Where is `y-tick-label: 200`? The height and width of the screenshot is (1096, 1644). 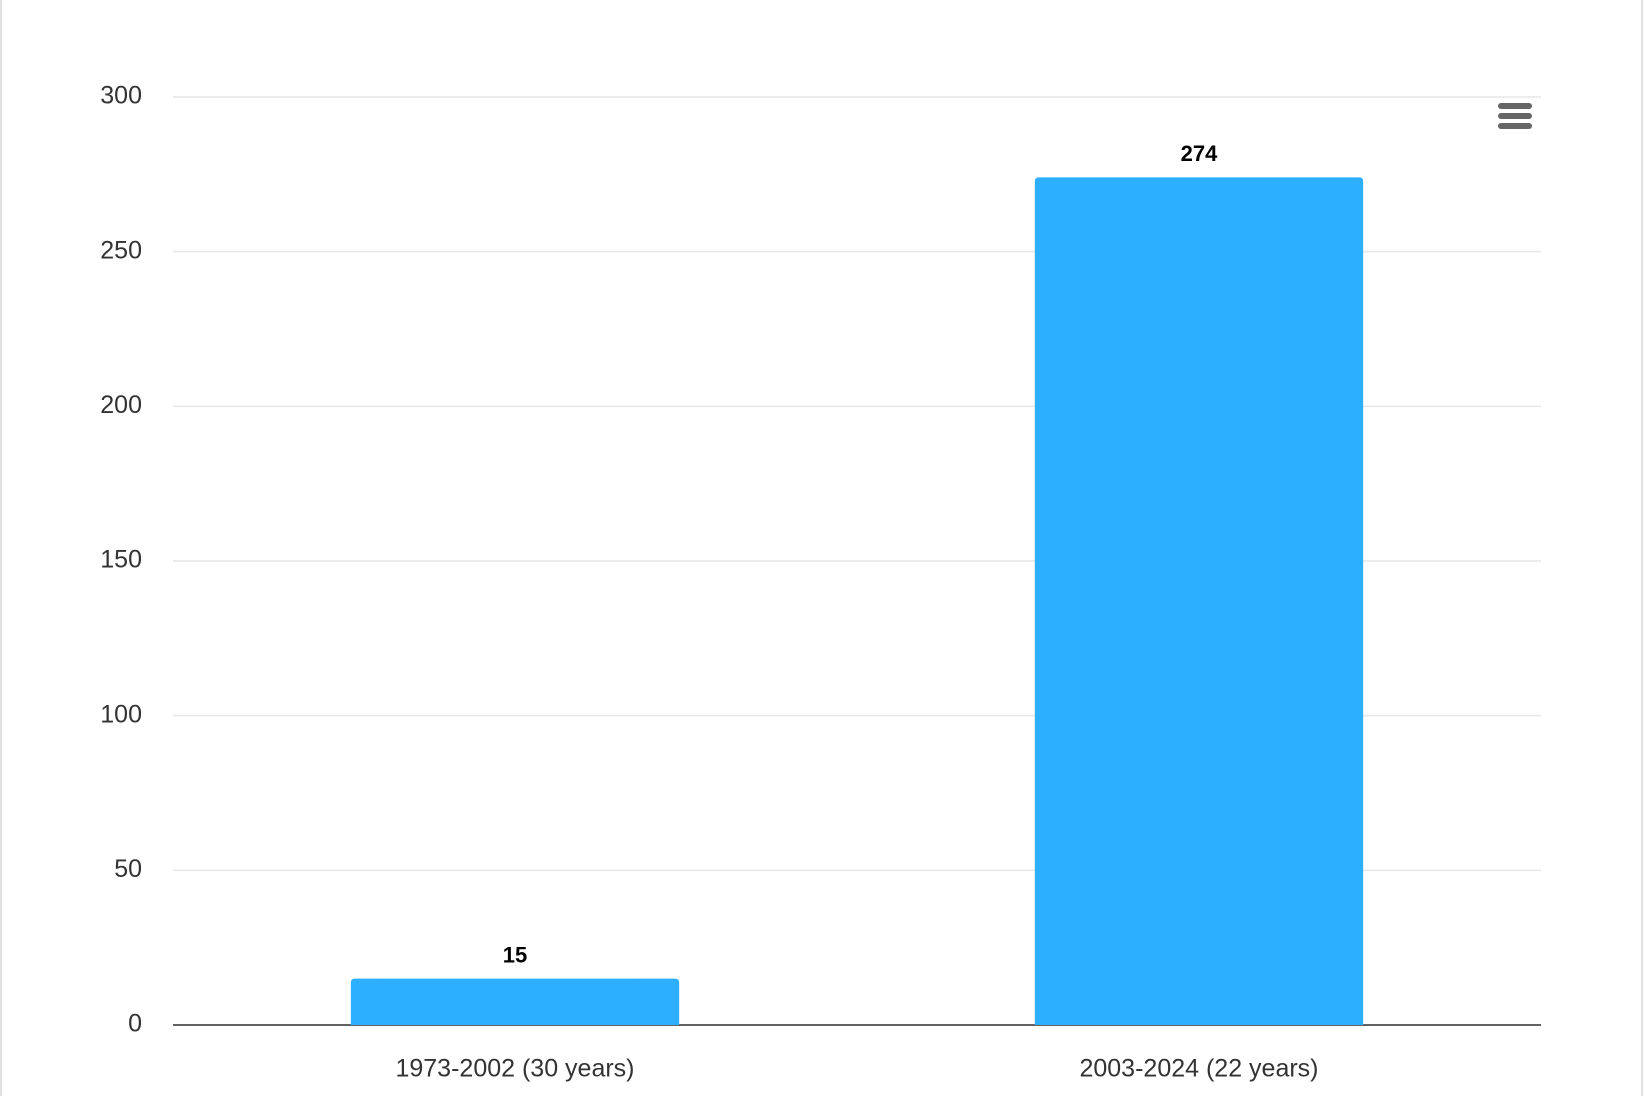 y-tick-label: 200 is located at coordinates (121, 405).